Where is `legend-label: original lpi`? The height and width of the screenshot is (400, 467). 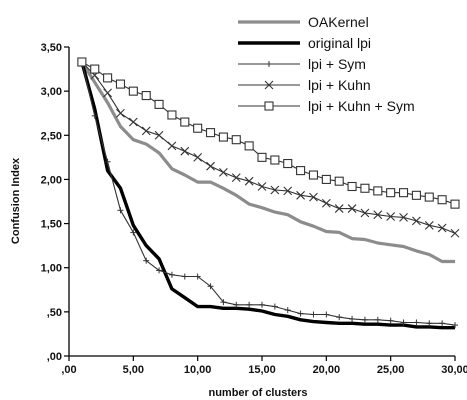
legend-label: original lpi is located at coordinates (339, 43).